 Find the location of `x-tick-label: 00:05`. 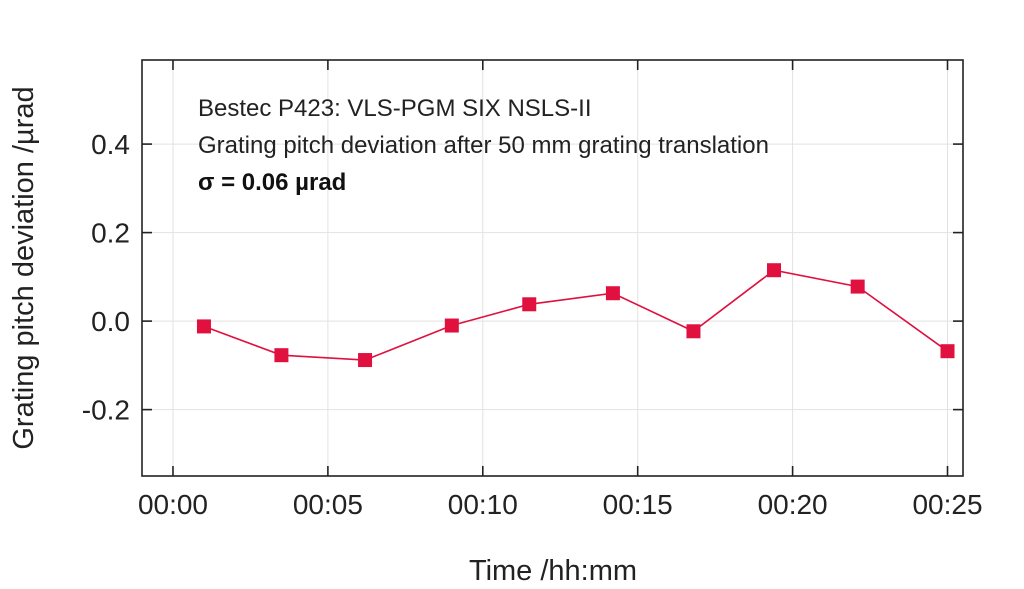

x-tick-label: 00:05 is located at coordinates (328, 504).